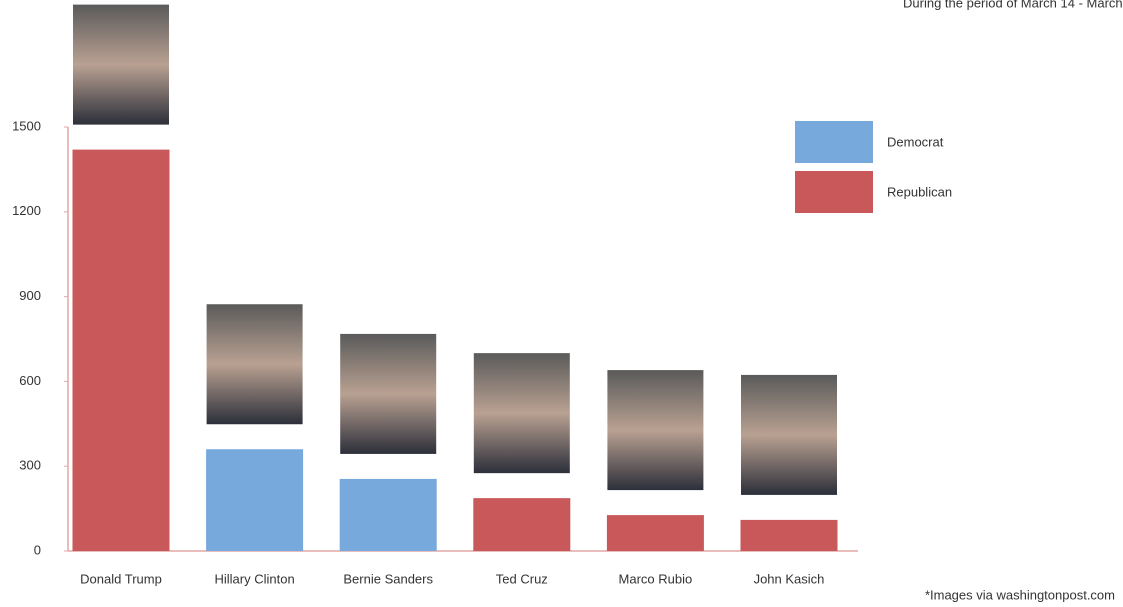 The width and height of the screenshot is (1123, 607). Describe the element at coordinates (1020, 594) in the screenshot. I see `footnote: *Images via washingtonpost.com` at that location.